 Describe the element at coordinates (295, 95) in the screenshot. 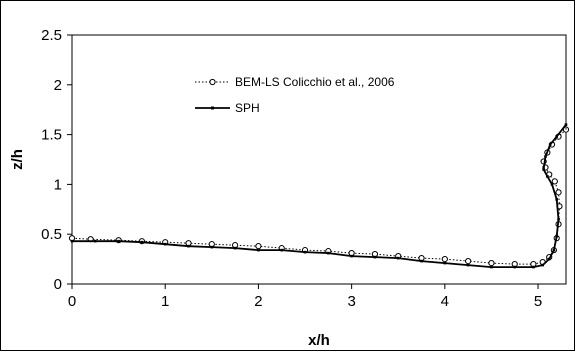

I see `legend: BEM-LS Colicchio et al., 2006 SPH` at that location.